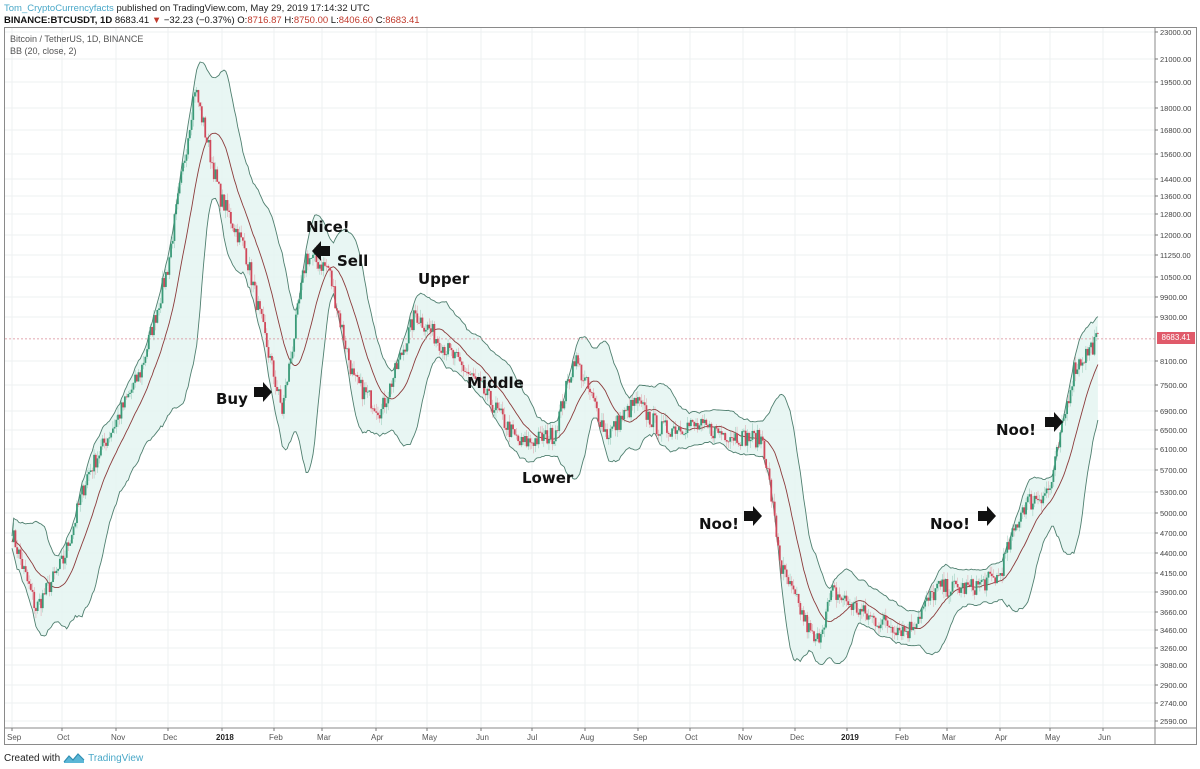 The image size is (1200, 769). I want to click on price-tick-label: 9300.00, so click(1173, 317).